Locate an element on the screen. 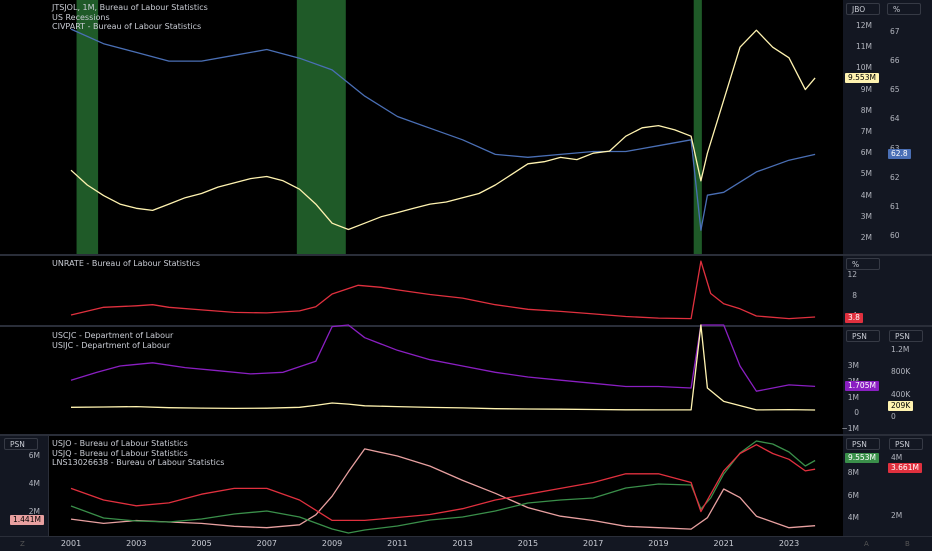 The image size is (932, 551). scale-button-unrate: % is located at coordinates (863, 264).